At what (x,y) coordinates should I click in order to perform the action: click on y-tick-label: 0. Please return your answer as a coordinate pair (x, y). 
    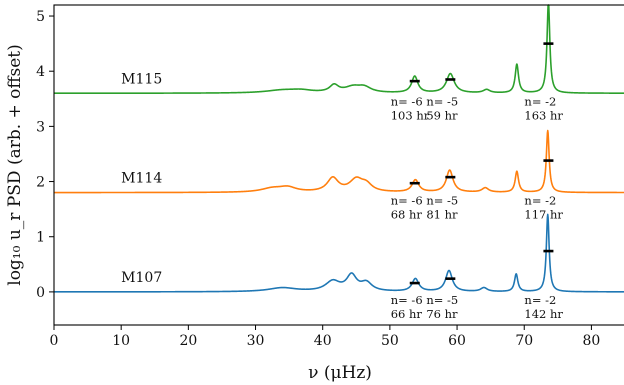
    Looking at the image, I should click on (40, 293).